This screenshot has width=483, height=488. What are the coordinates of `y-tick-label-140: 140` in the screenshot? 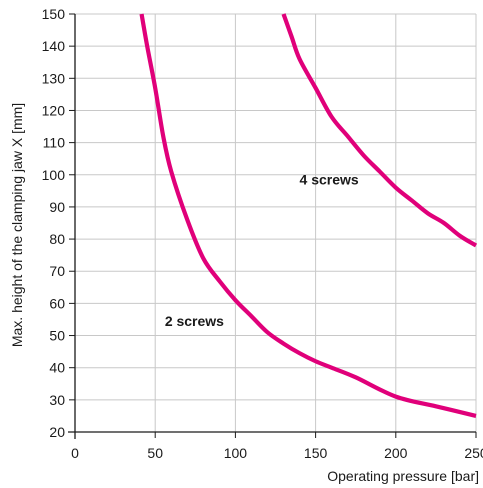 It's located at (54, 46).